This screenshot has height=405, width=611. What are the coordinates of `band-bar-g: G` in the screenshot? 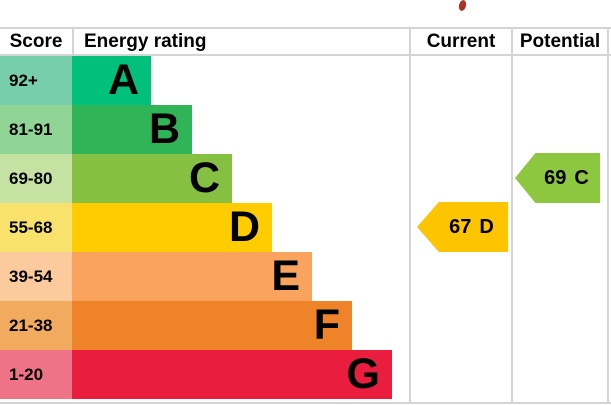 It's located at (232, 374).